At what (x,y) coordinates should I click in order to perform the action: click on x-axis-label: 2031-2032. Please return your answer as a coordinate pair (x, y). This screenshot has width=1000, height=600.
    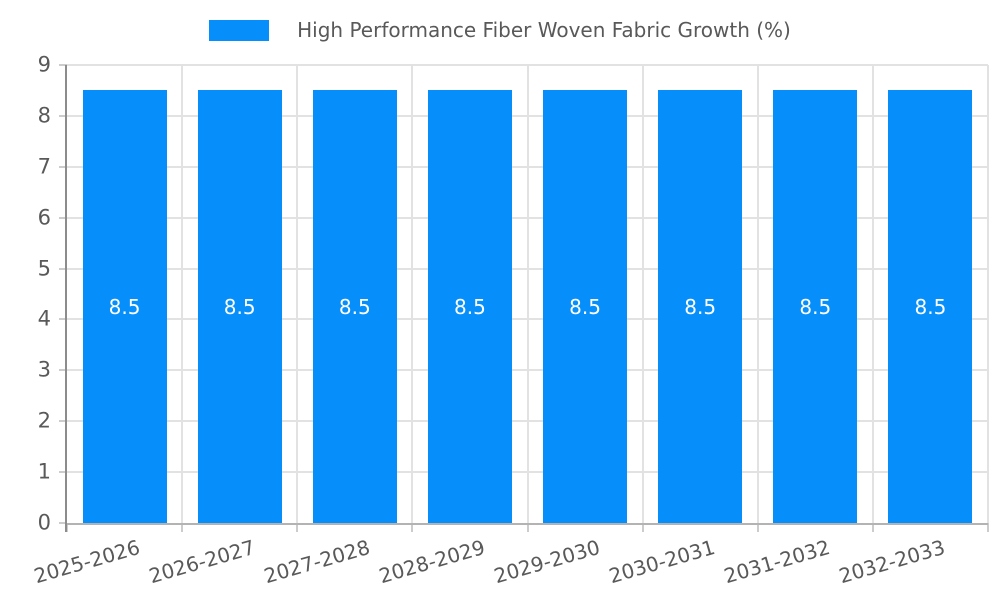
    Looking at the image, I should click on (777, 562).